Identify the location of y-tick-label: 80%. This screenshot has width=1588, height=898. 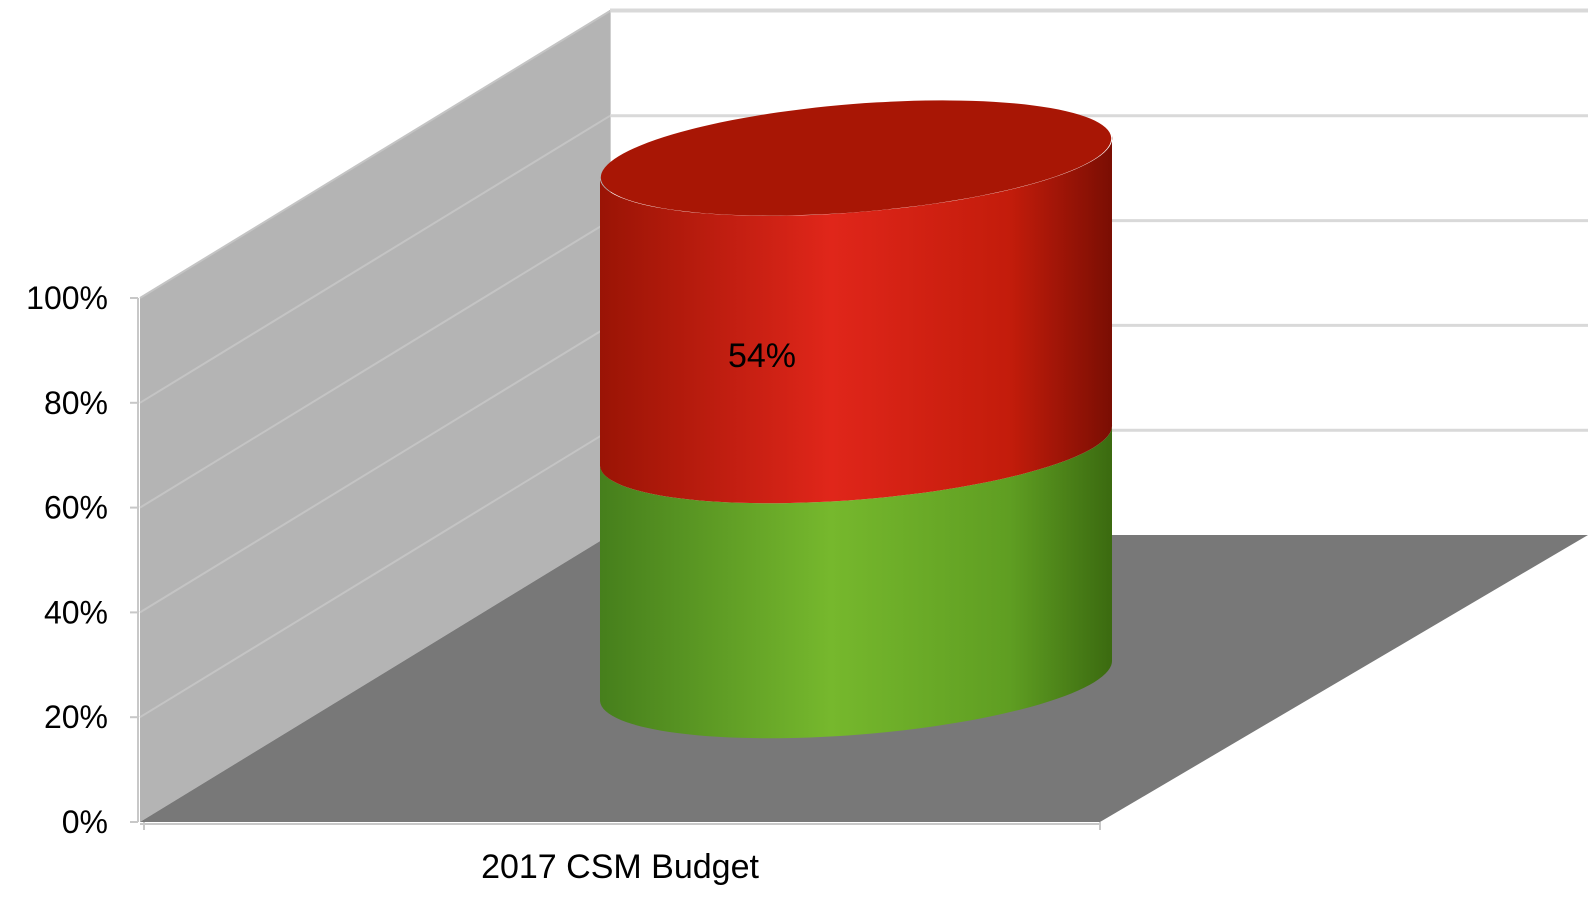
(76, 403).